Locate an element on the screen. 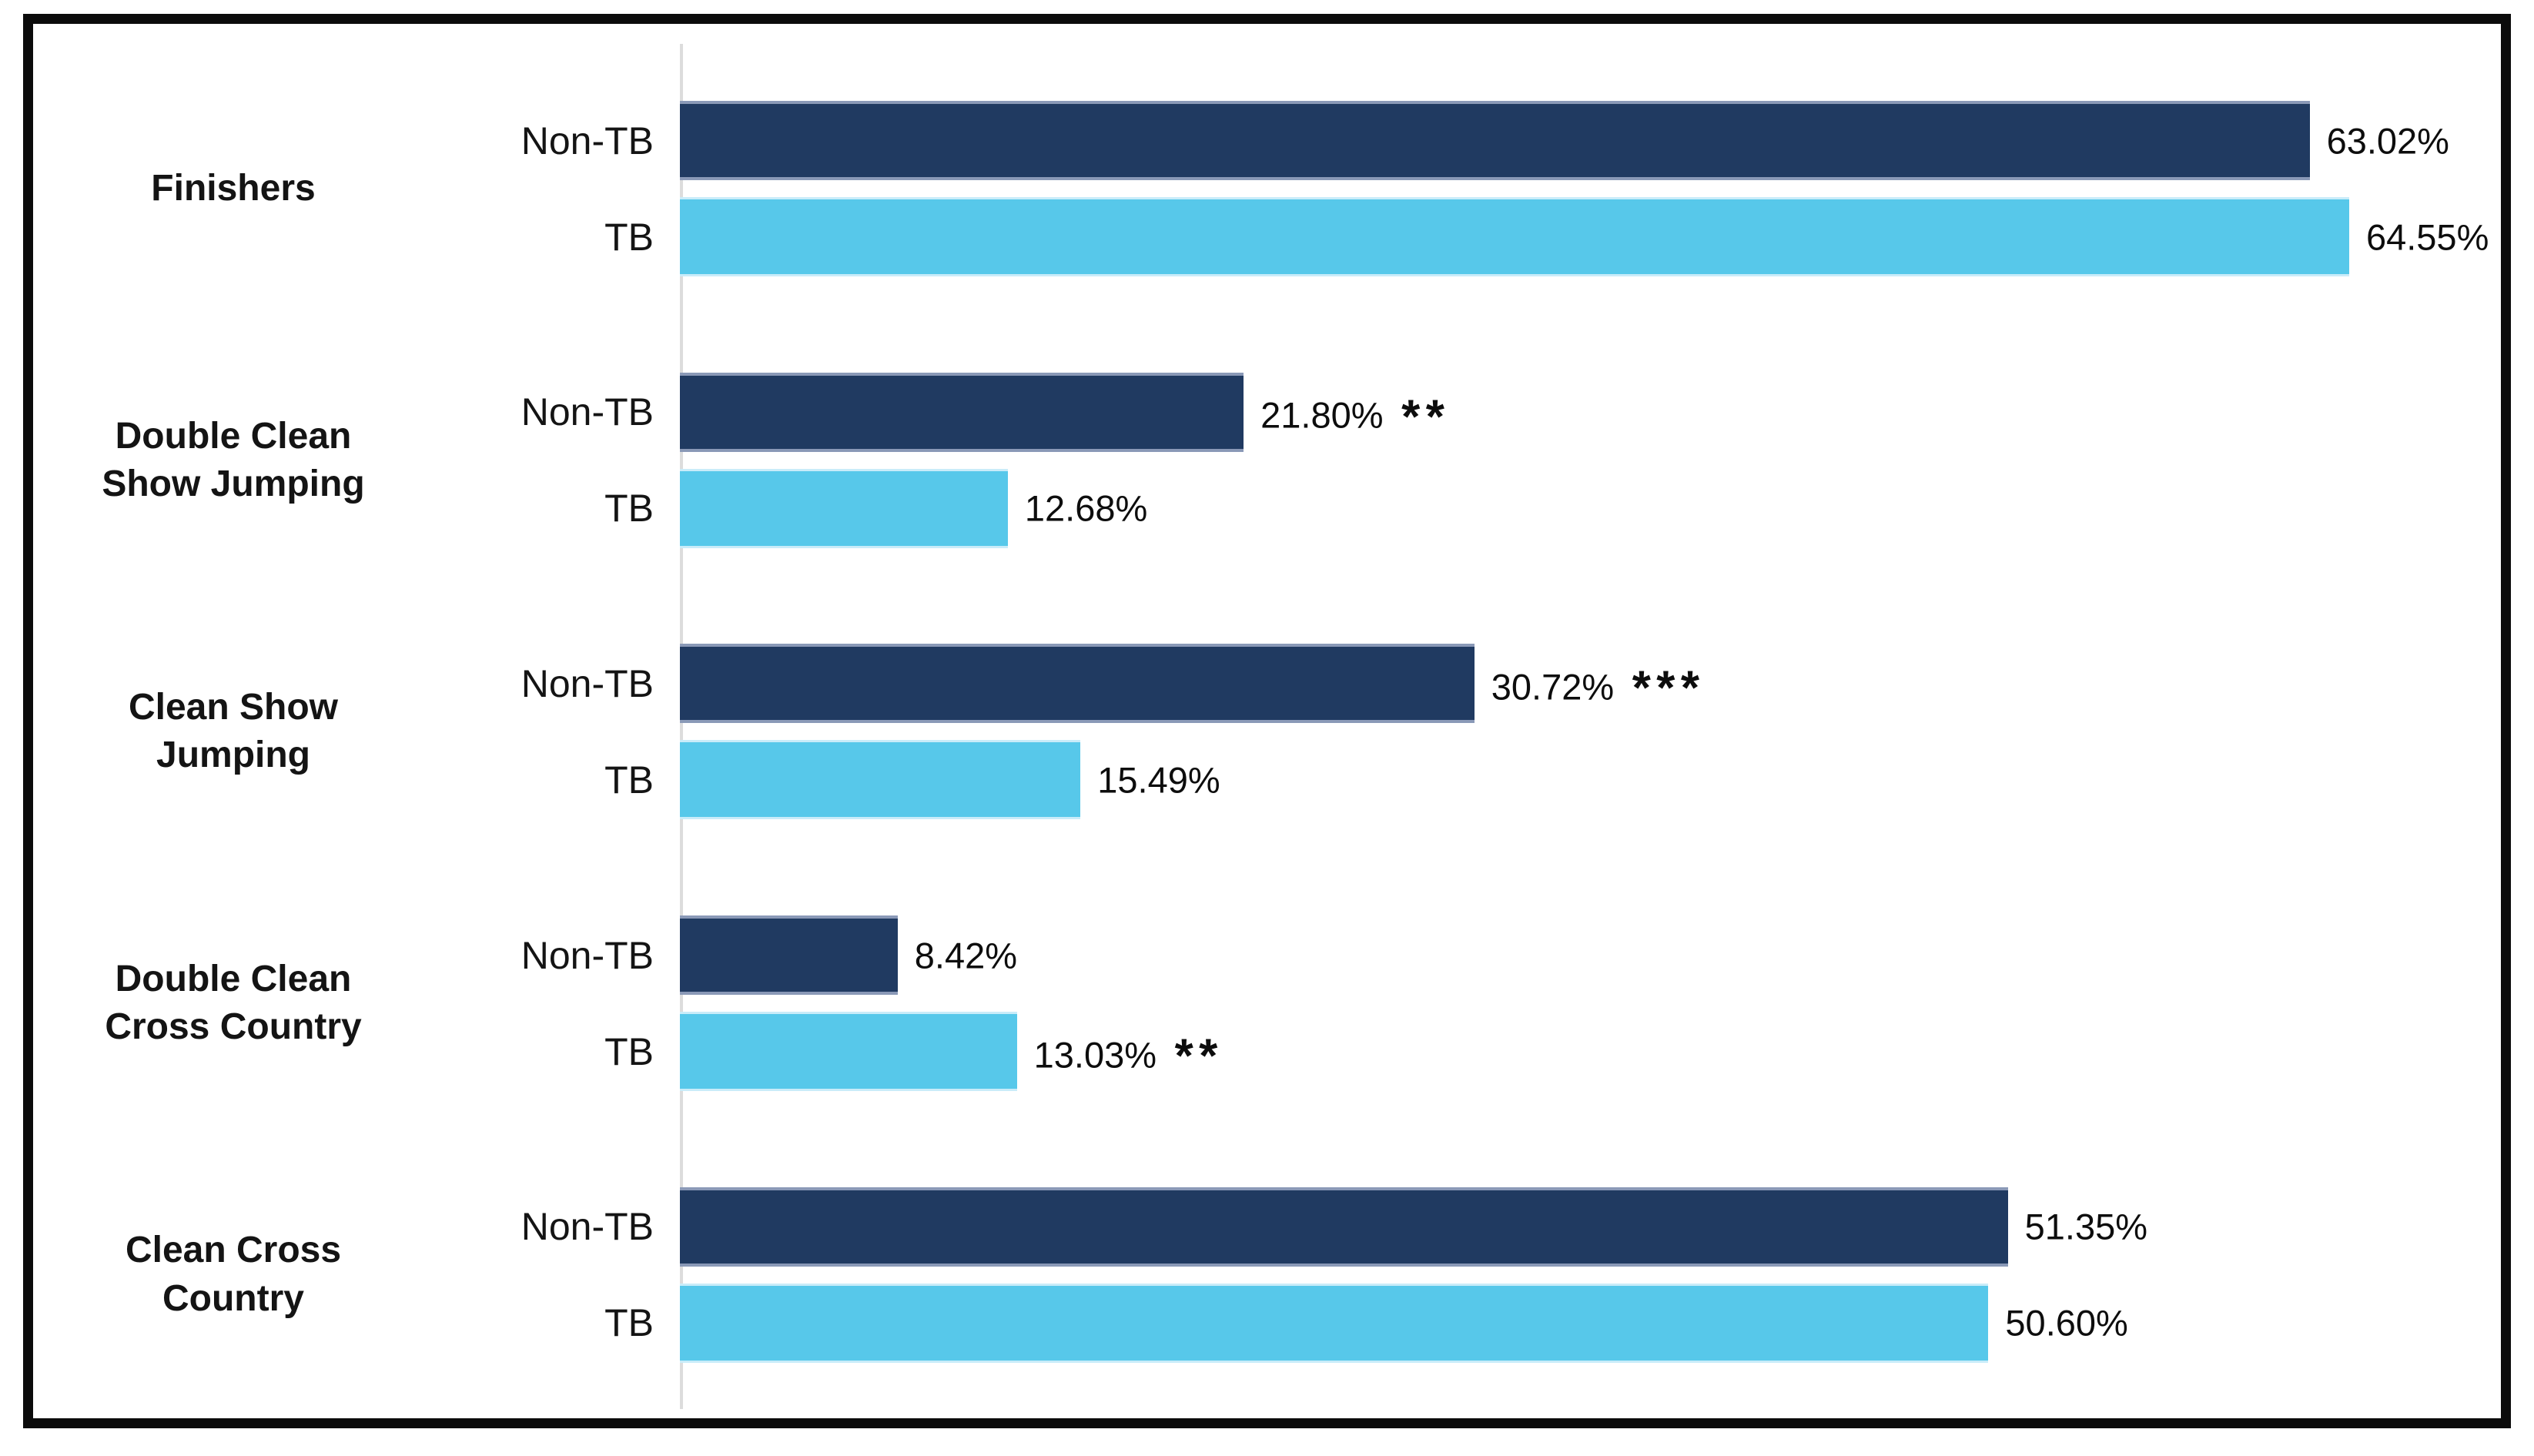 This screenshot has height=1456, width=2534. category-cell: Double Clean Cross Country is located at coordinates (233, 1004).